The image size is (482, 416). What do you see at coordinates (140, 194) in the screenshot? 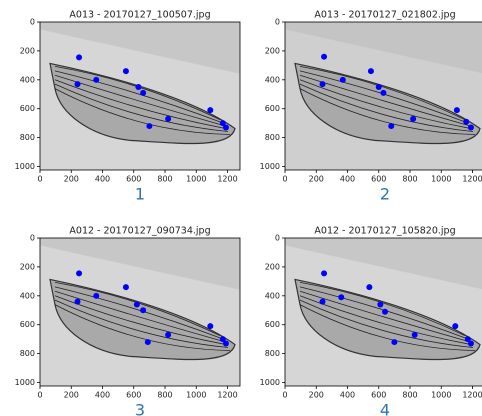
I see `caption: 1` at bounding box center [140, 194].